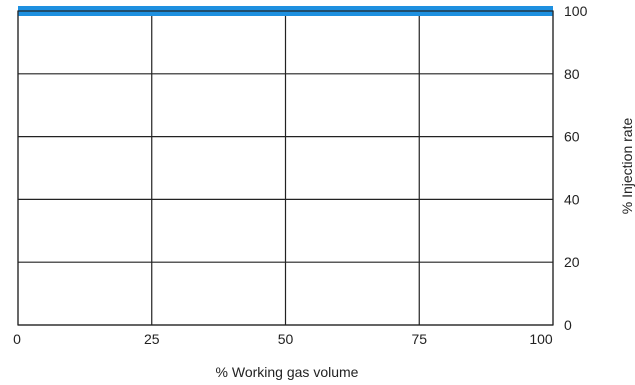  What do you see at coordinates (287, 372) in the screenshot?
I see `x-axis-label: % Working gas volume` at bounding box center [287, 372].